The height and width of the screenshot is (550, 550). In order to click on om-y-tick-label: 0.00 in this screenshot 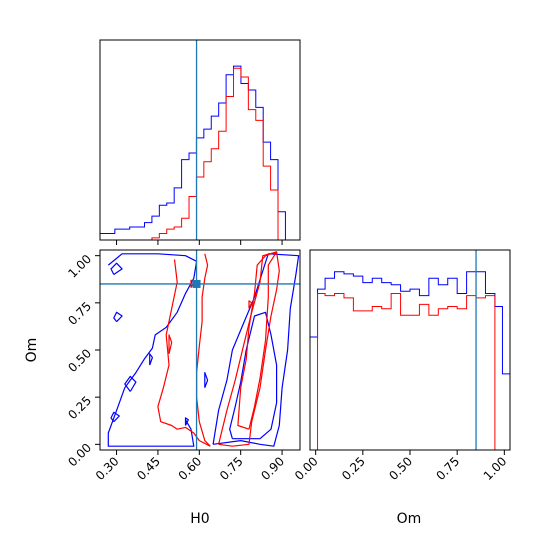, I will do `click(79, 455)`.